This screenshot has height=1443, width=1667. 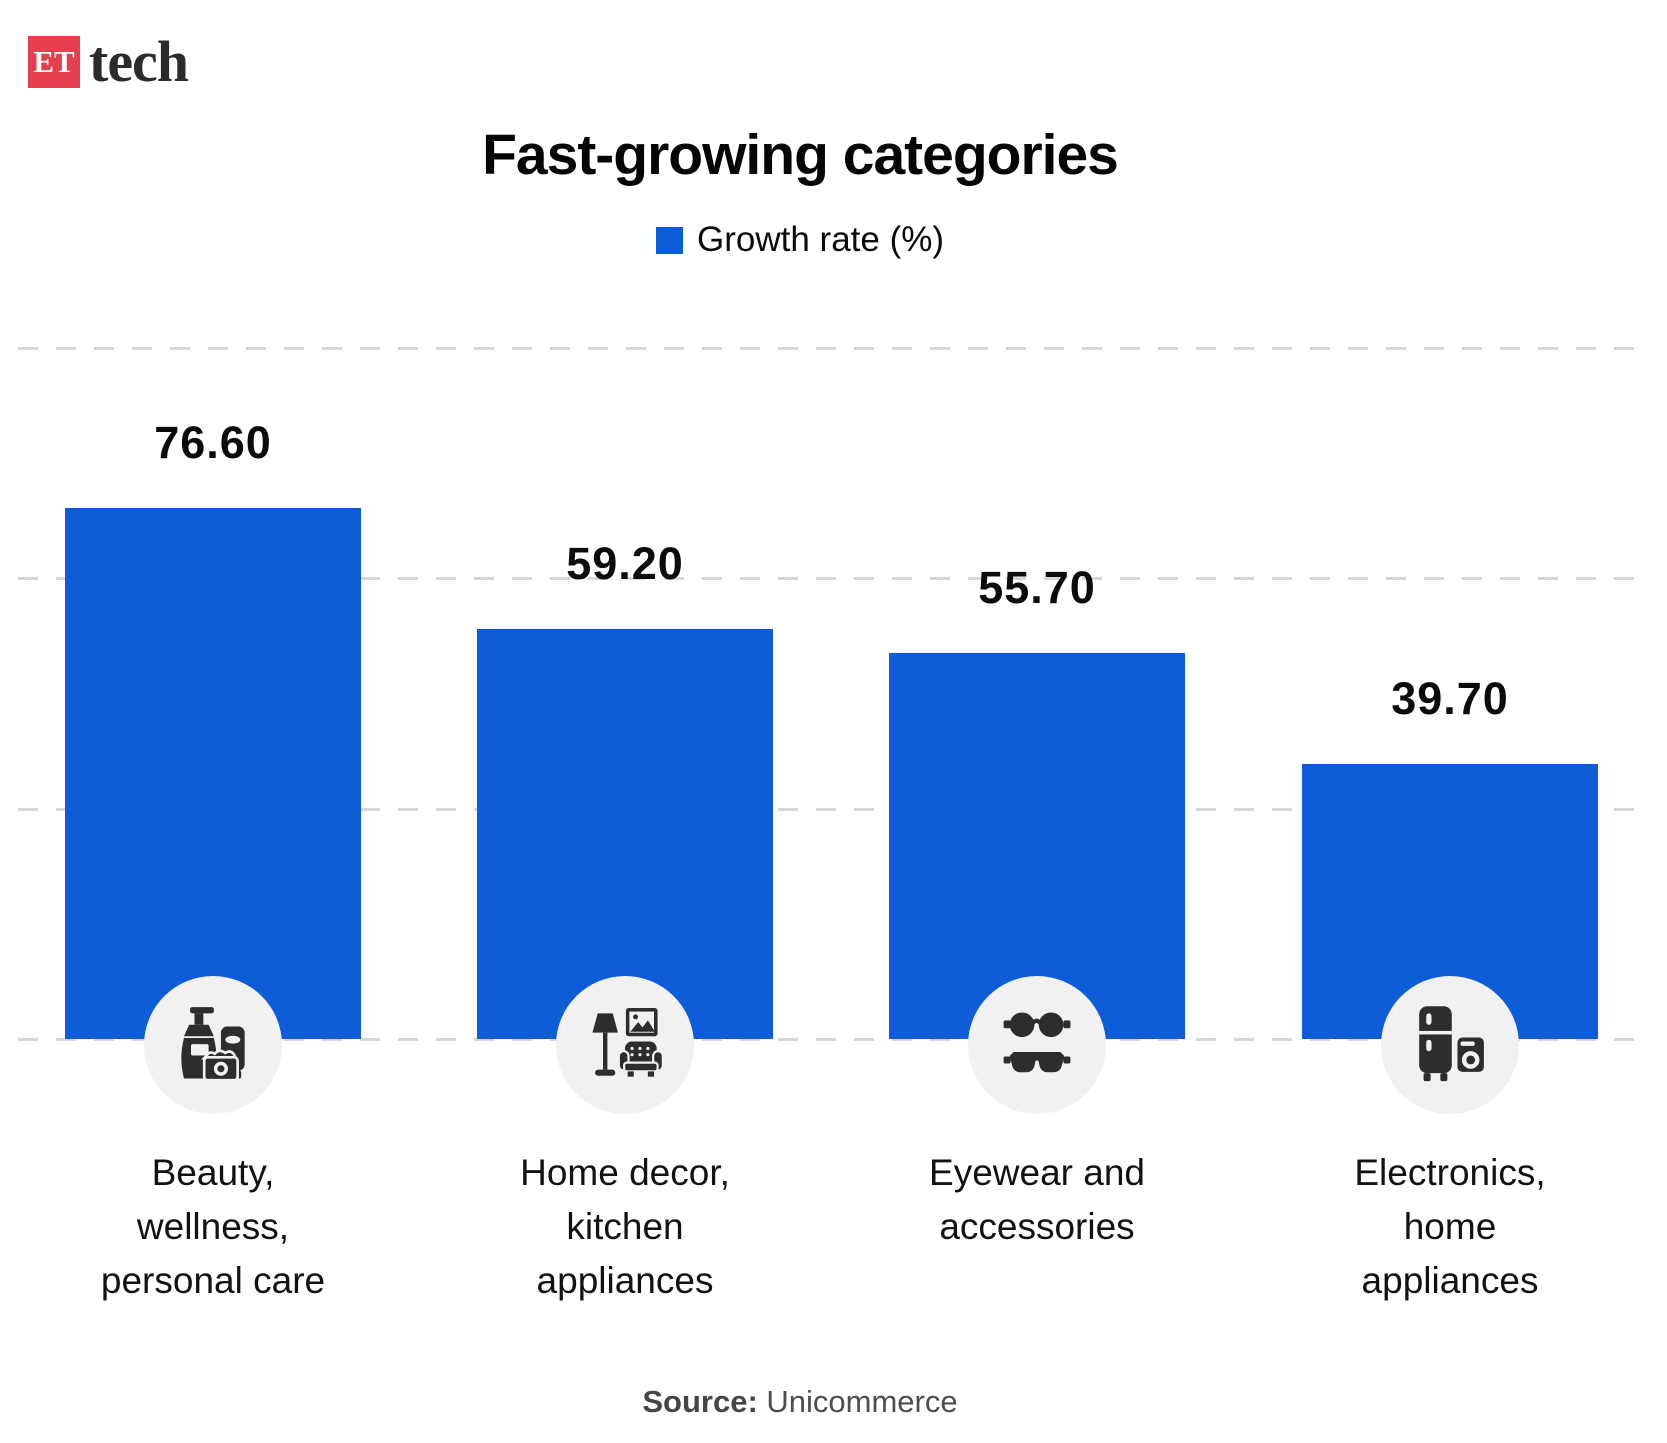 What do you see at coordinates (1037, 1042) in the screenshot?
I see `sunglasses-icon` at bounding box center [1037, 1042].